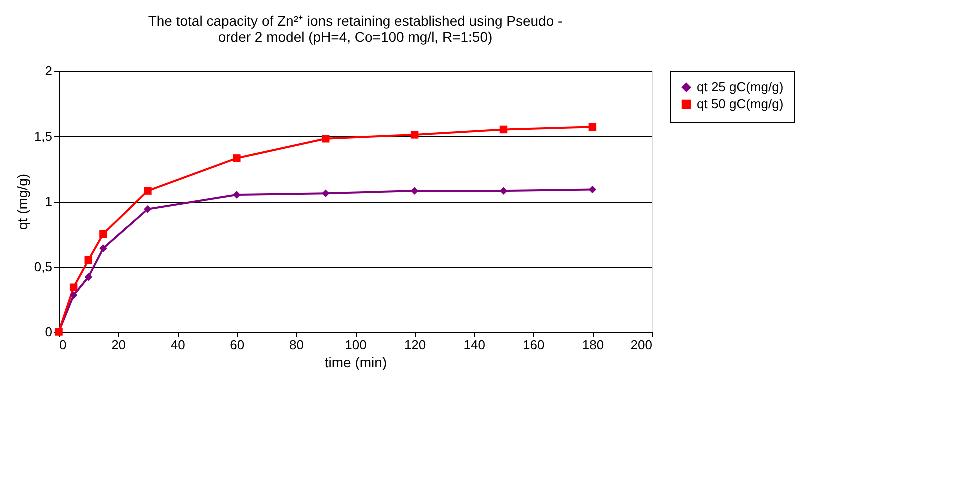  What do you see at coordinates (475, 345) in the screenshot?
I see `x-tick-label: 140` at bounding box center [475, 345].